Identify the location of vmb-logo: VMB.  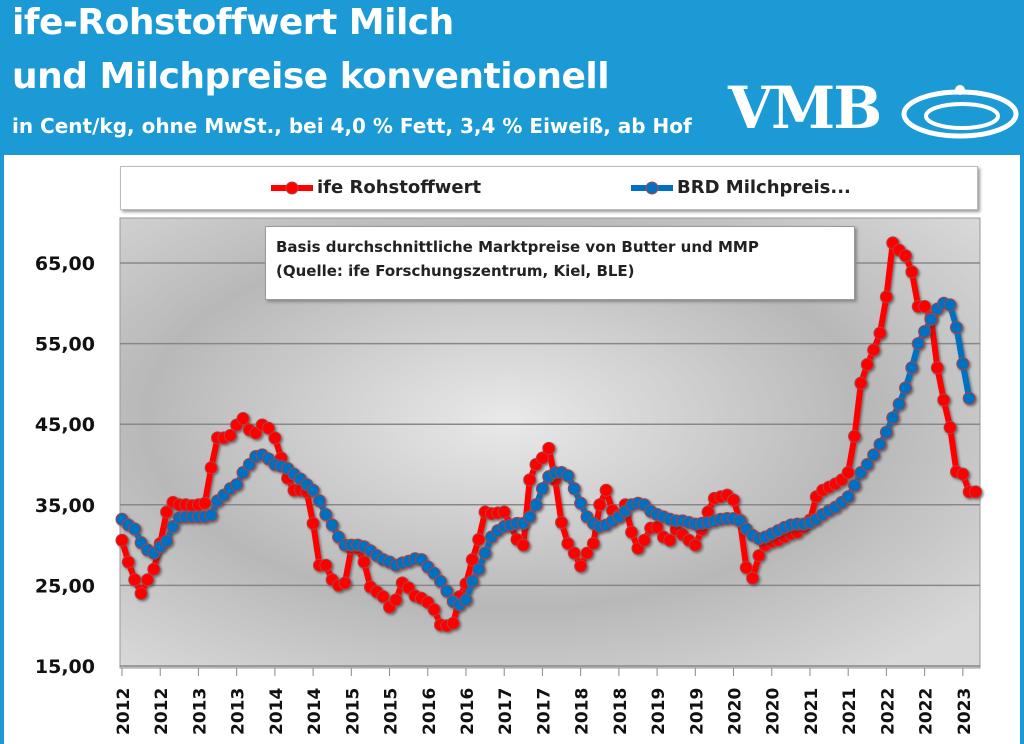
(805, 108).